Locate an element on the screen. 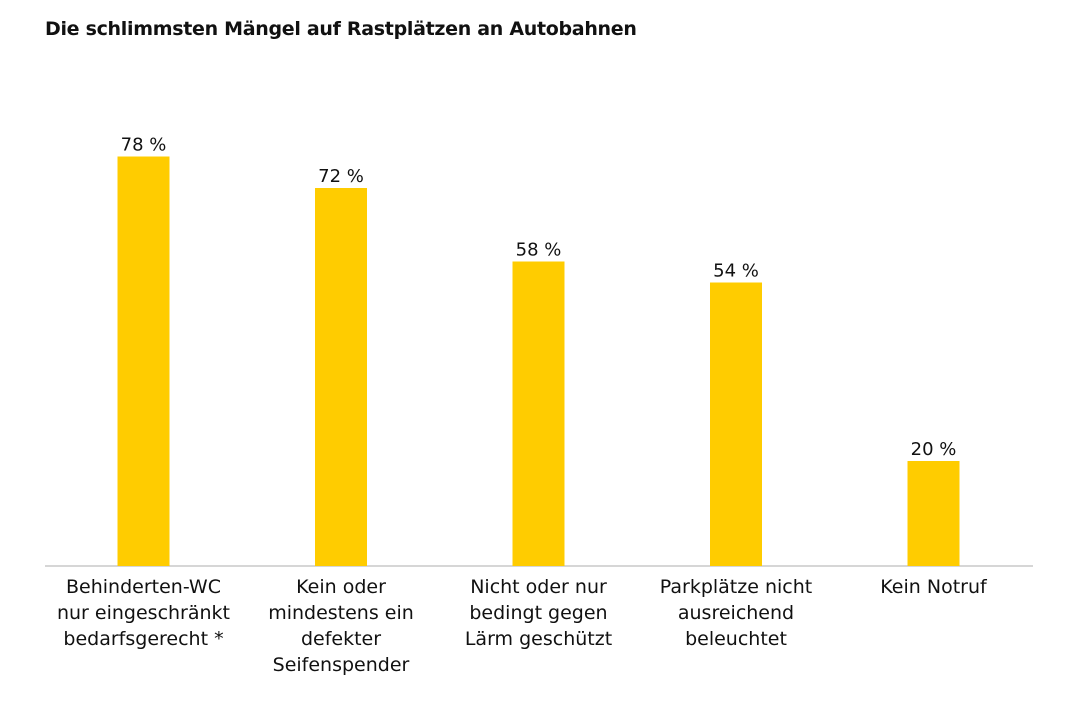  category-label-line: Lärm geschützt is located at coordinates (538, 639).